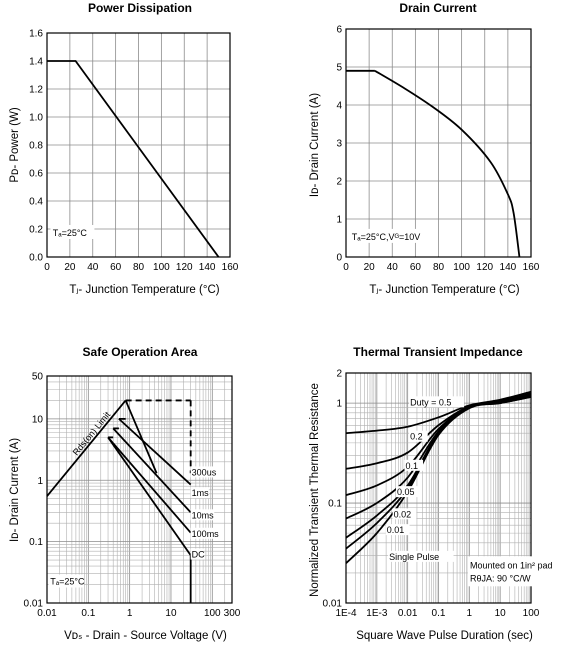  Describe the element at coordinates (393, 267) in the screenshot. I see `x-tick-label: 40` at that location.